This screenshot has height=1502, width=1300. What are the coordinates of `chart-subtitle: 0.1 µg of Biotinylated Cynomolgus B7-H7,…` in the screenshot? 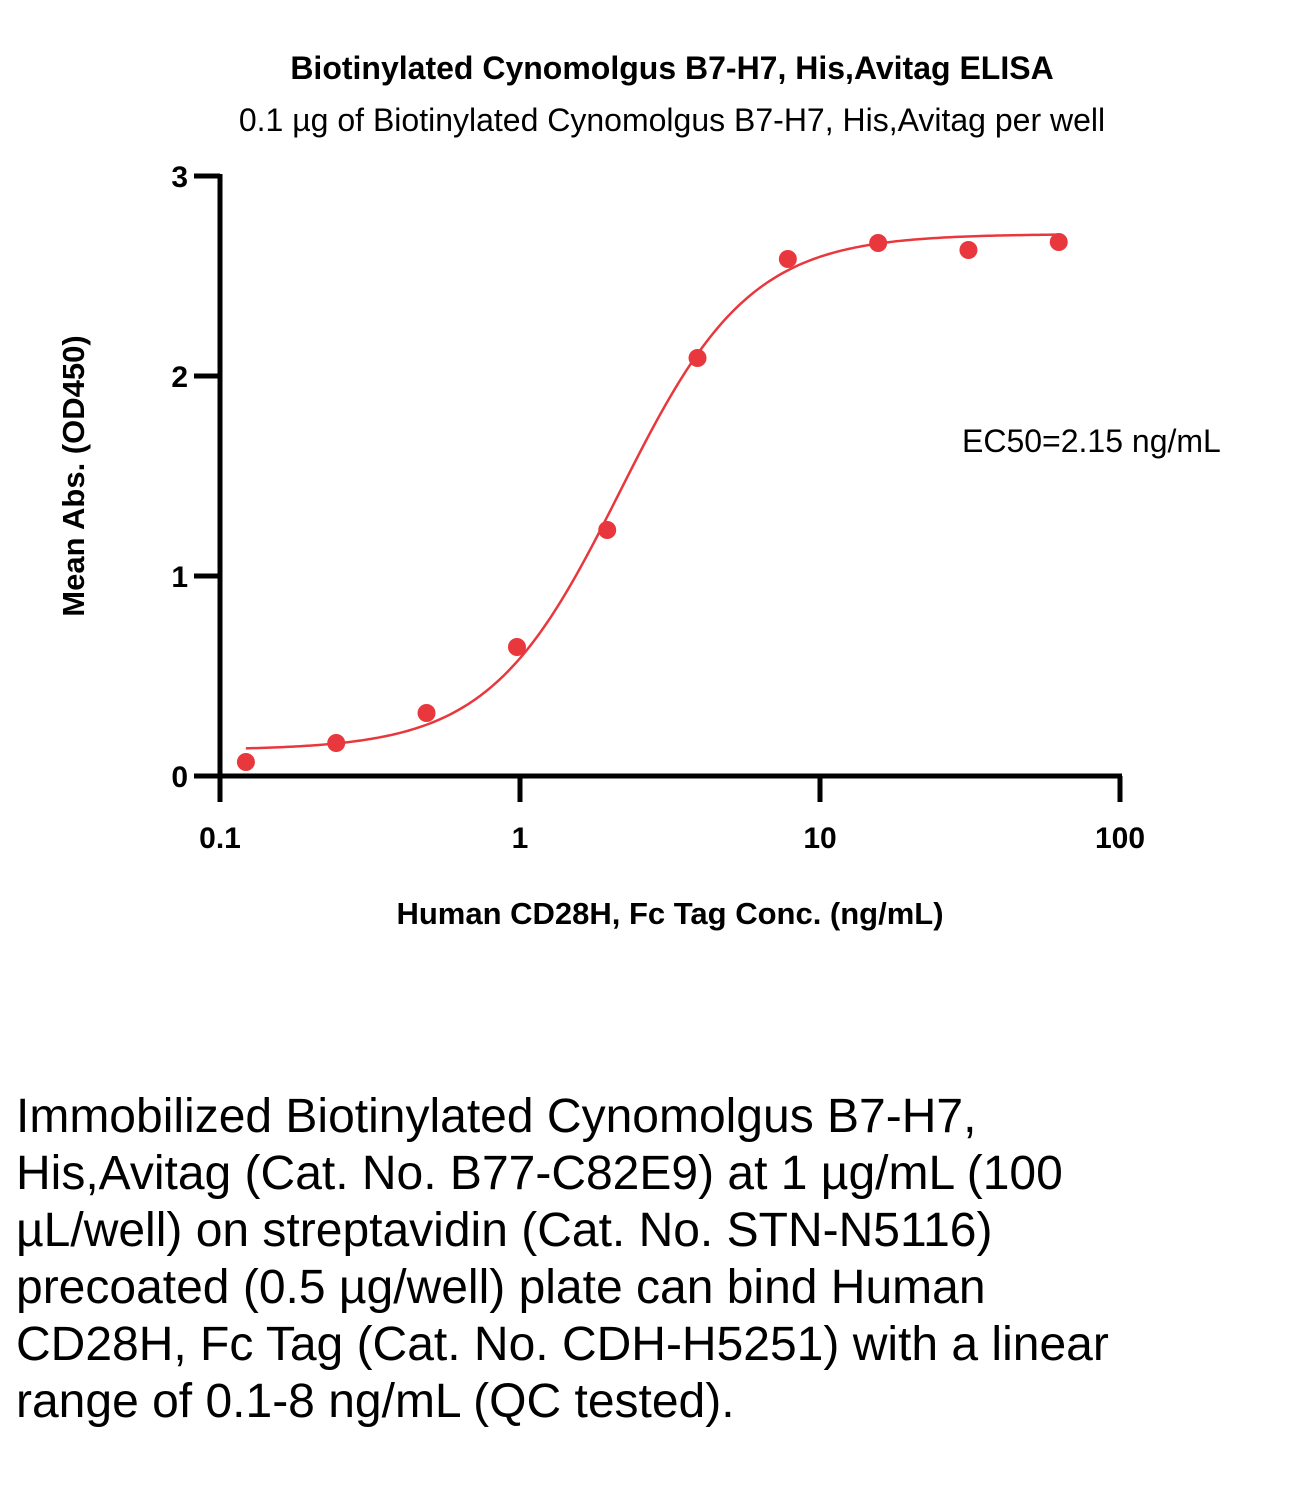 It's located at (672, 120).